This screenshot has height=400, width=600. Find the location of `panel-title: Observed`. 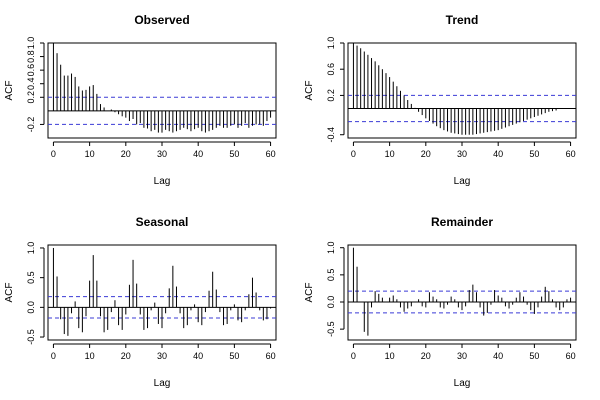

panel-title: Observed is located at coordinates (161, 20).